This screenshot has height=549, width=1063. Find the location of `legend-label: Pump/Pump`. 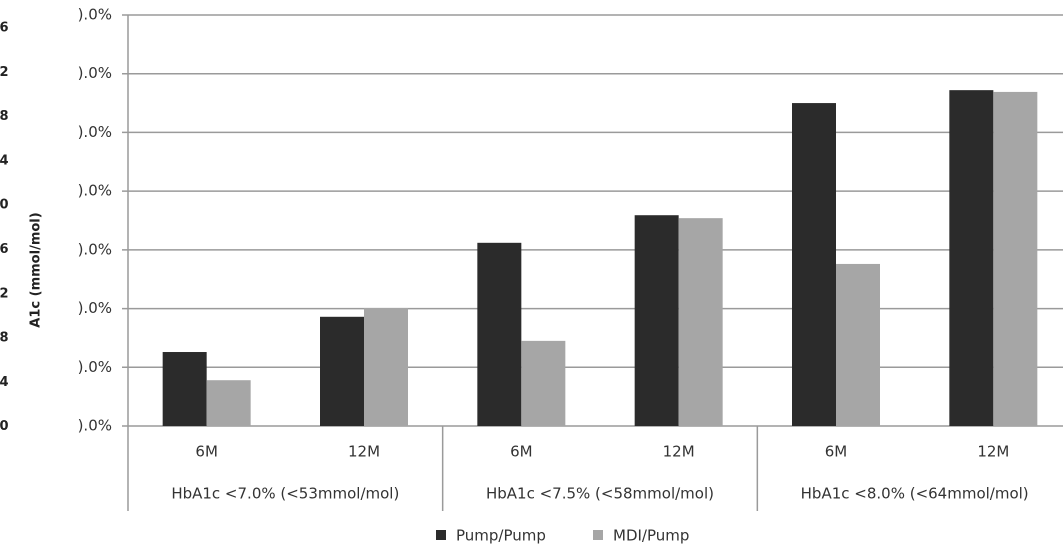

legend-label: Pump/Pump is located at coordinates (501, 536).